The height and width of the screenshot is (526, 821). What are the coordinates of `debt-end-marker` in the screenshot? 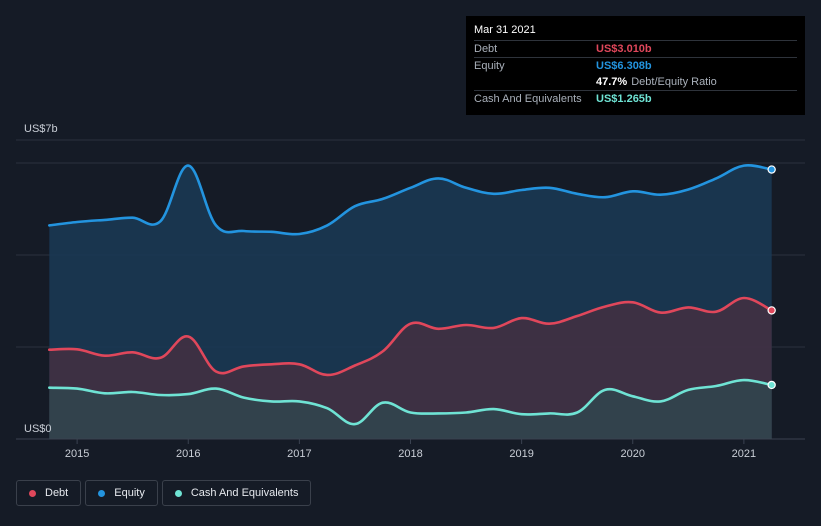 It's located at (771, 310).